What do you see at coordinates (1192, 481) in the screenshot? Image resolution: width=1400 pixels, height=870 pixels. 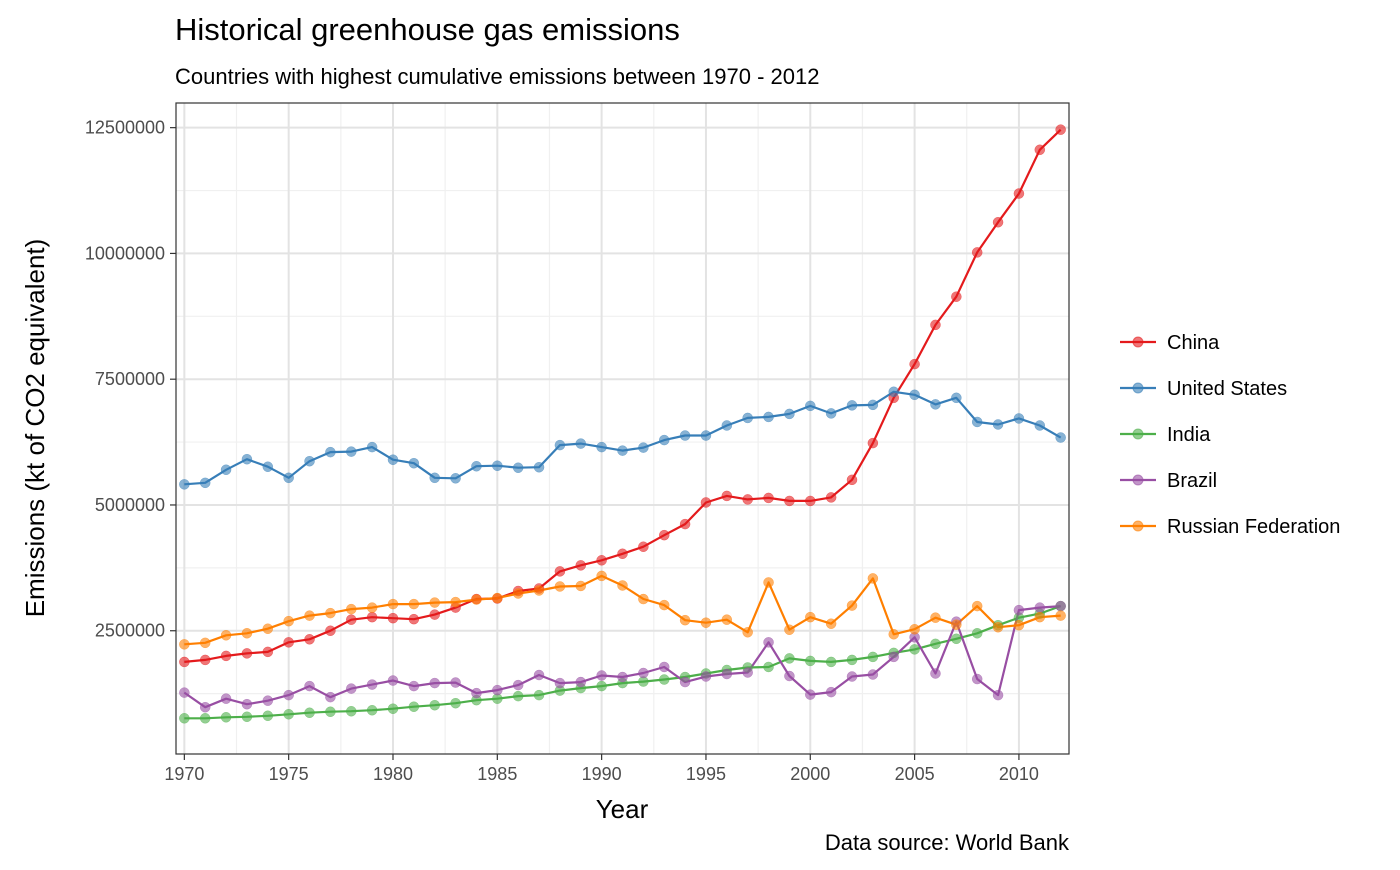 I see `legend-label-brazil: Brazil` at bounding box center [1192, 481].